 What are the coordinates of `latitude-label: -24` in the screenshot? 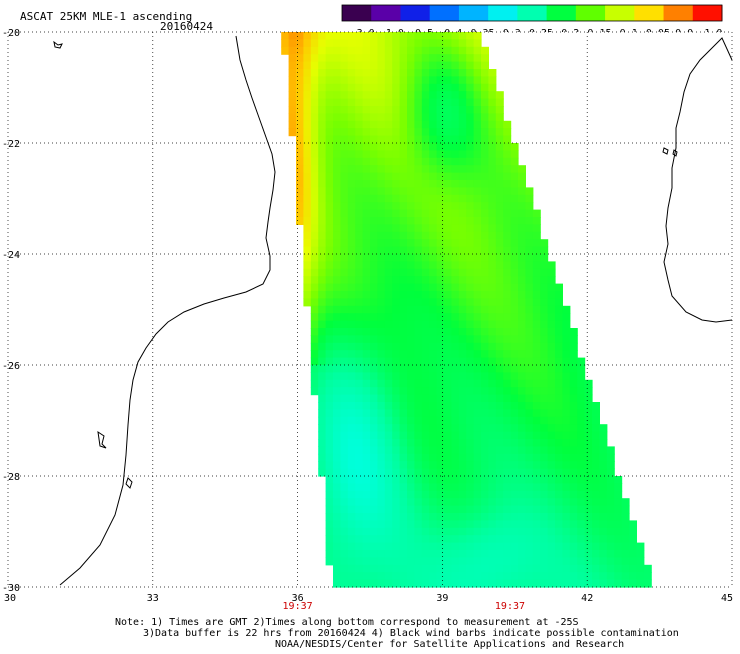 It's located at (11, 255).